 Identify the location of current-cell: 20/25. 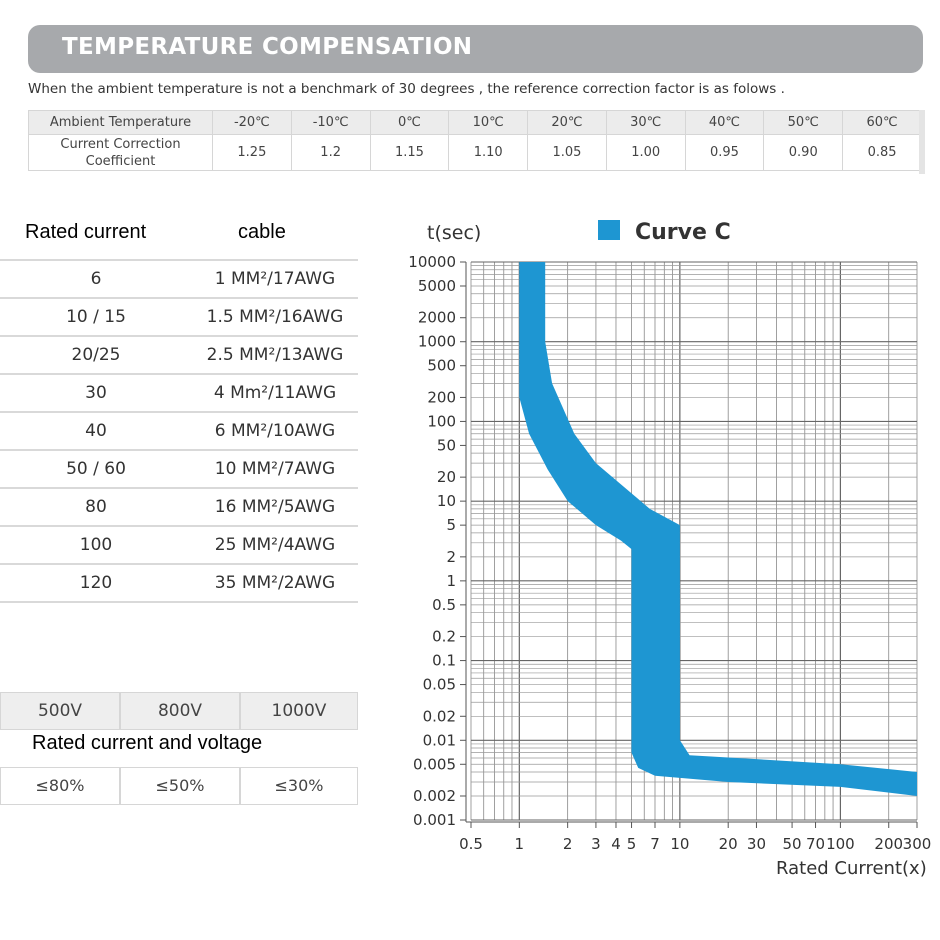
(96, 355).